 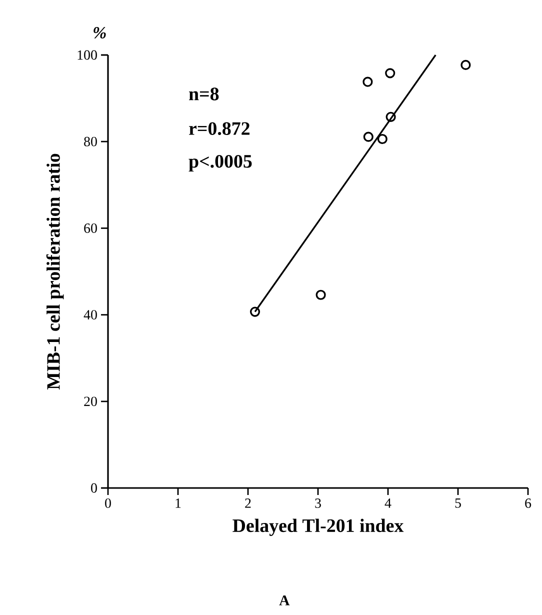 I want to click on x-tick-label: 5, so click(x=458, y=503).